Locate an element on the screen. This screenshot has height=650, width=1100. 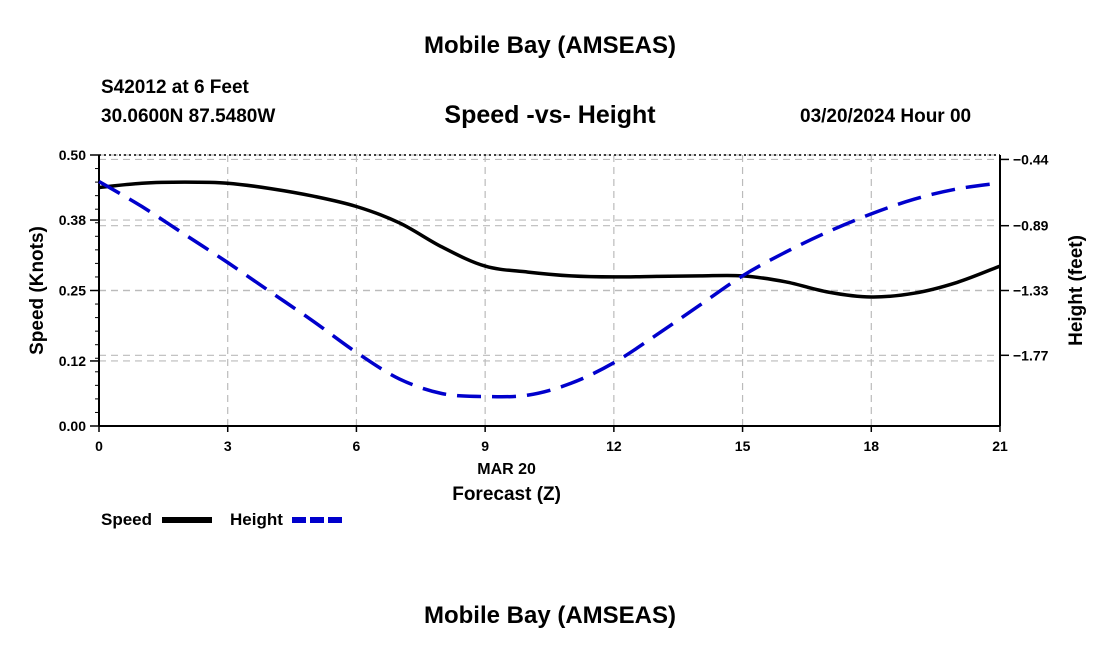
chart-subtitle: Speed -vs- Height is located at coordinates (550, 115).